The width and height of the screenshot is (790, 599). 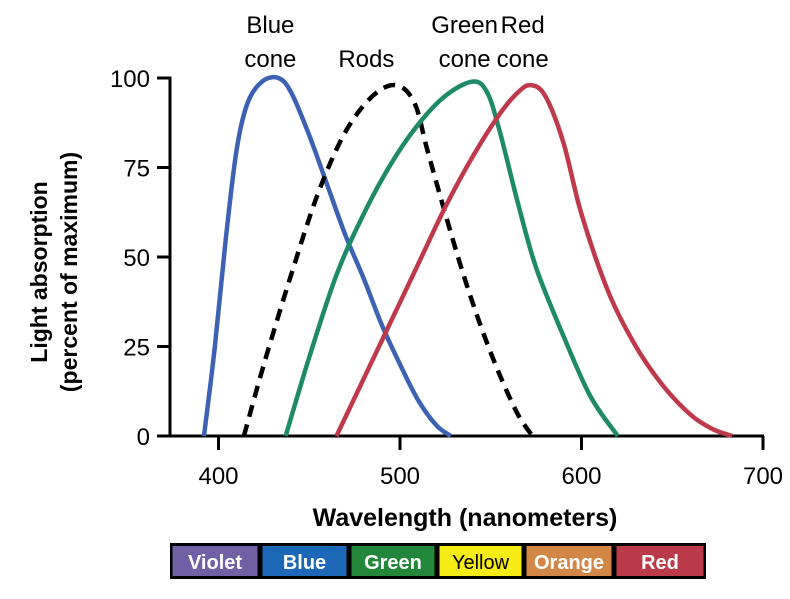 I want to click on spectrum-swatch-yellow, so click(x=480, y=561).